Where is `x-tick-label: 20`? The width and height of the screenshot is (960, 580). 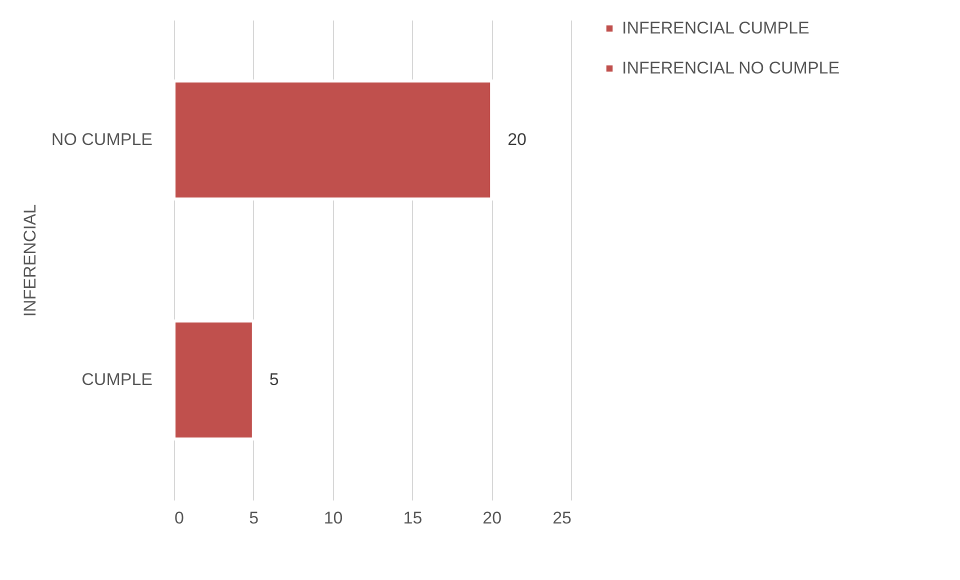 x-tick-label: 20 is located at coordinates (492, 518).